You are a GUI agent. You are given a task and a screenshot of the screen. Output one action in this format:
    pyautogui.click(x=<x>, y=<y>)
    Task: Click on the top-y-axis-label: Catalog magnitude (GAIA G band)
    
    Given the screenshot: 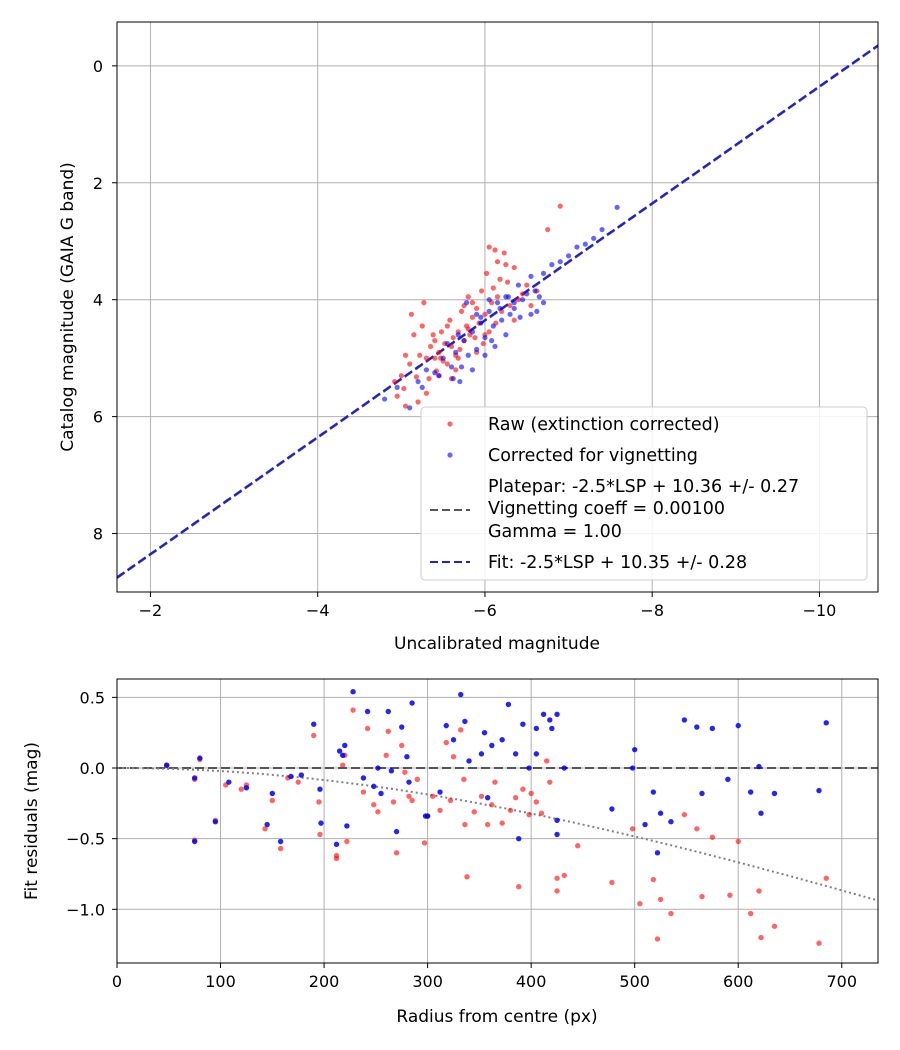 What is the action you would take?
    pyautogui.click(x=68, y=307)
    